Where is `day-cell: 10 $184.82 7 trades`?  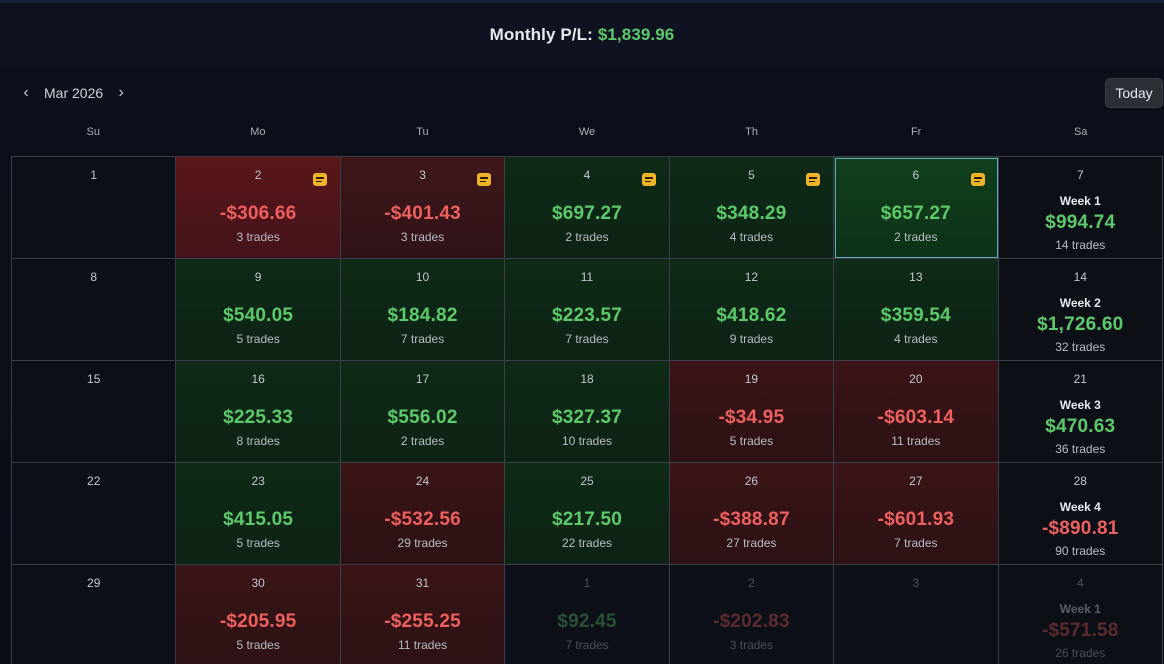
day-cell: 10 $184.82 7 trades is located at coordinates (423, 310).